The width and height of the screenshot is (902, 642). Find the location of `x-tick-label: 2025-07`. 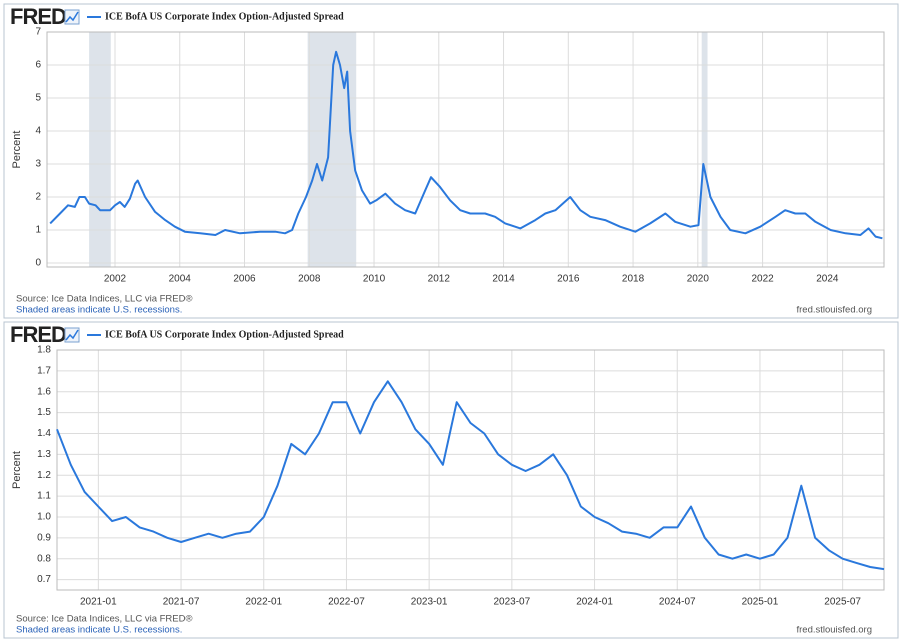

x-tick-label: 2025-07 is located at coordinates (842, 602).